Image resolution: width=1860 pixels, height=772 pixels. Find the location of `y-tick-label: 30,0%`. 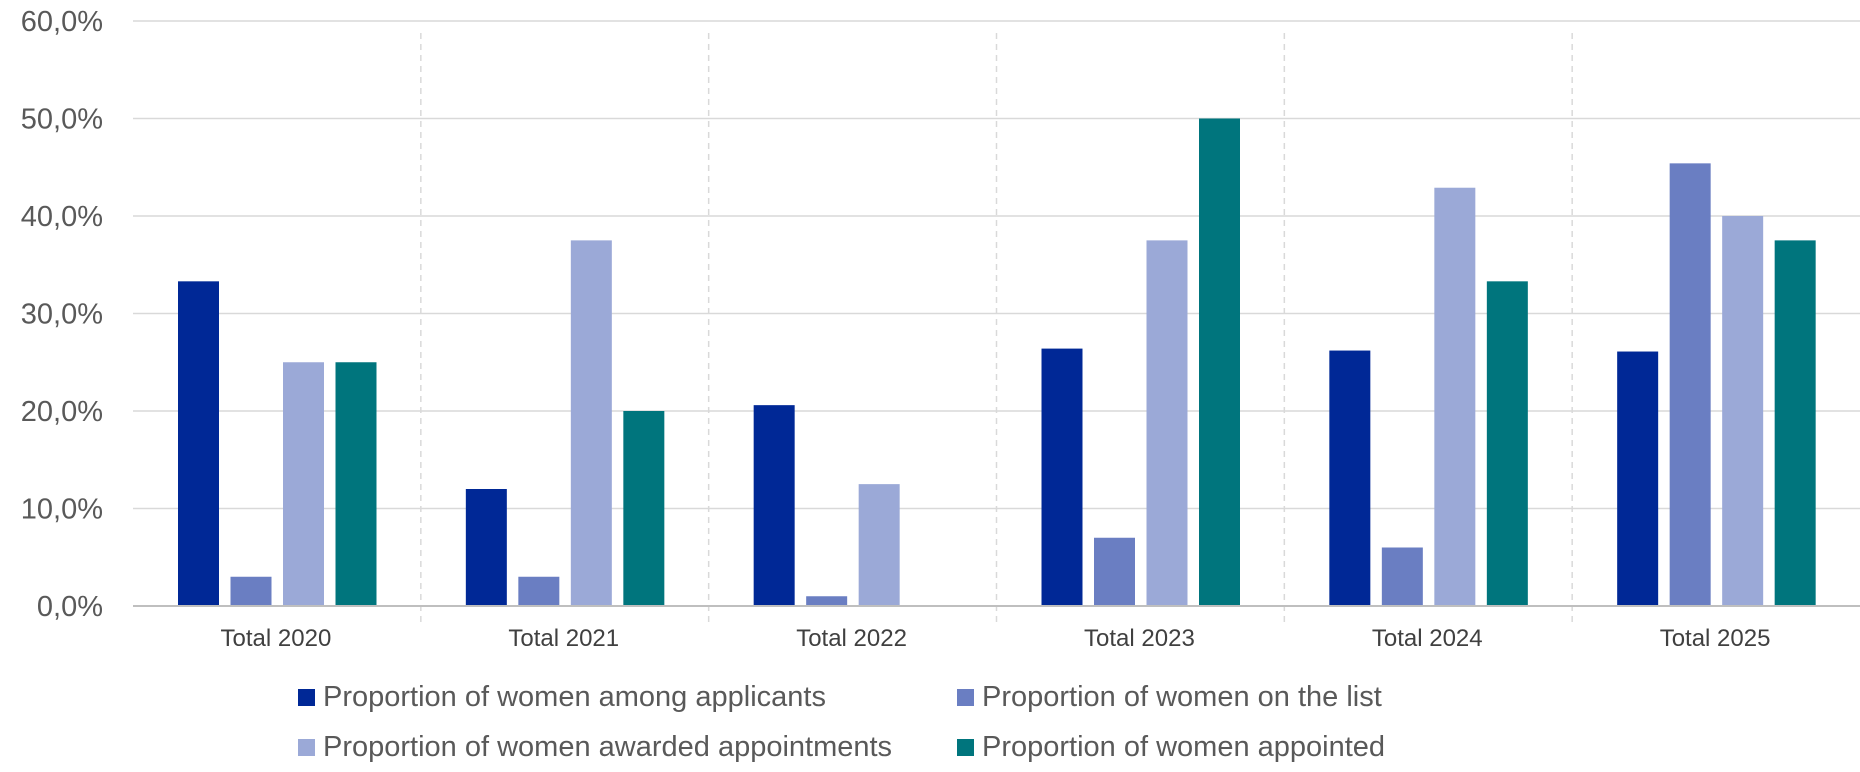

y-tick-label: 30,0% is located at coordinates (62, 315).